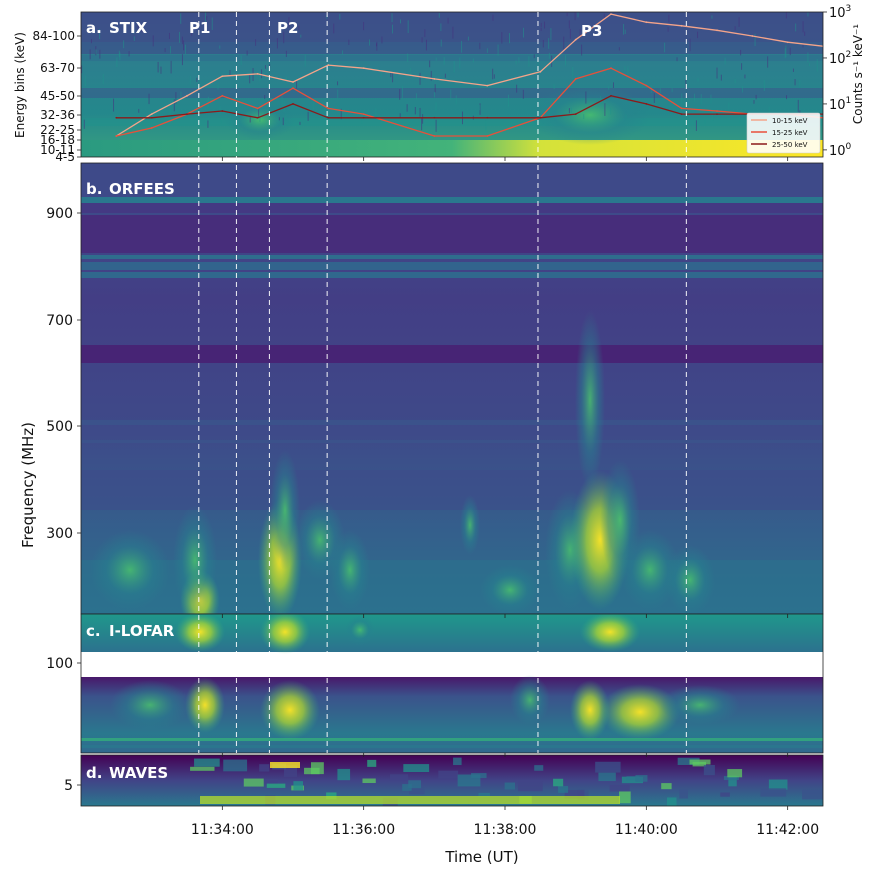 Image resolution: width=876 pixels, height=872 pixels. What do you see at coordinates (790, 121) in the screenshot?
I see `legend-label-10-15: 10-15 keV` at bounding box center [790, 121].